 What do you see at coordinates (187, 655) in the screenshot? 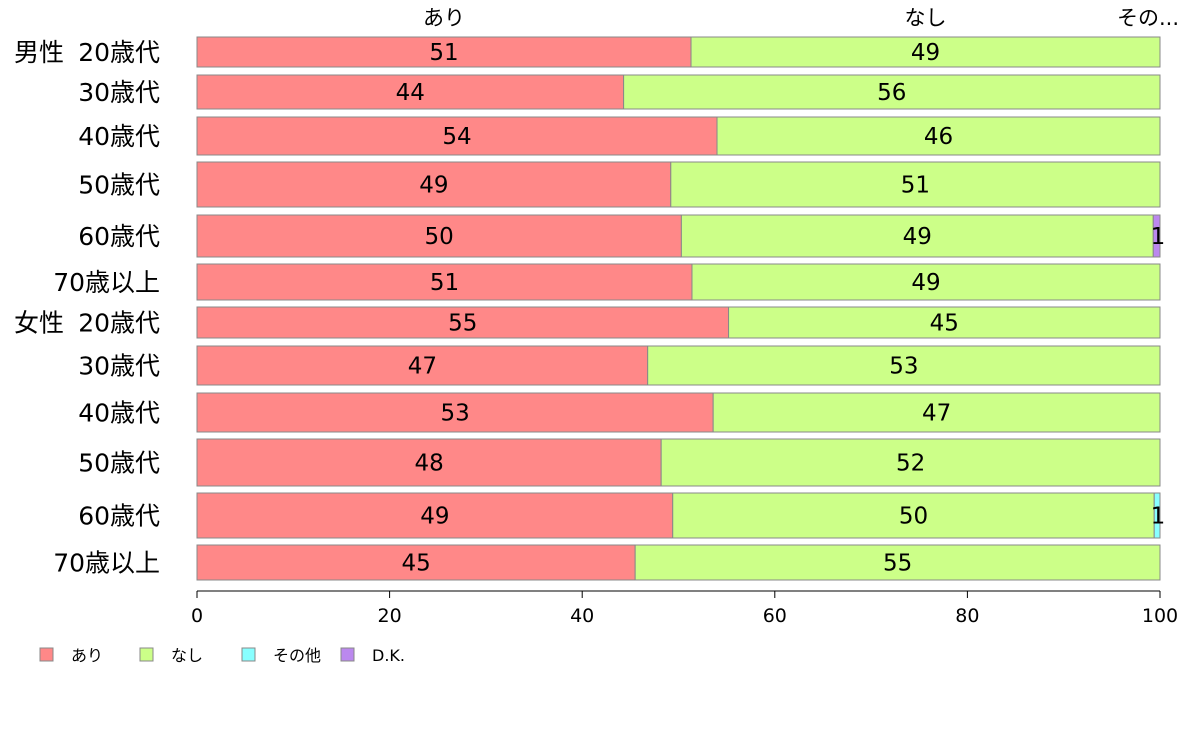
I see `legend-label: なし` at bounding box center [187, 655].